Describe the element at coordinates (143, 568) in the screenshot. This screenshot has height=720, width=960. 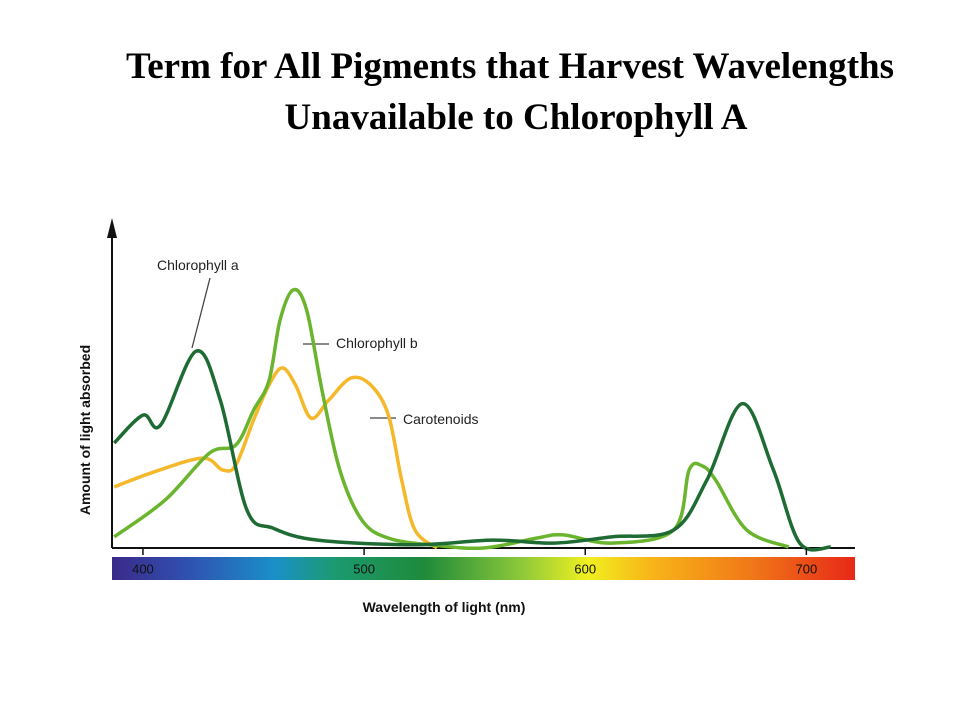
I see `x-tick-label: 400` at that location.